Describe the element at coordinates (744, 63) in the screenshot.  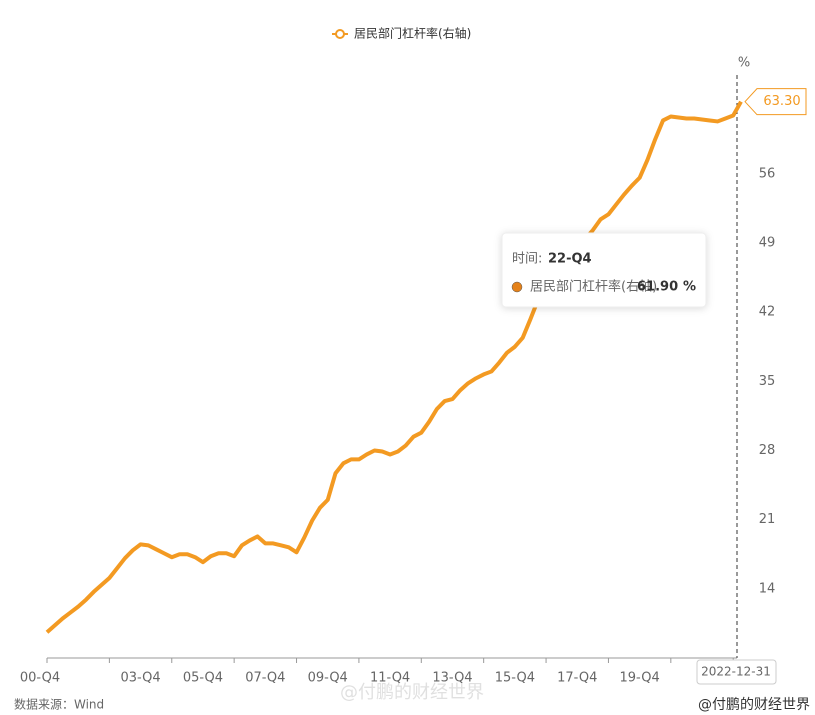
I see `y-unit: %` at that location.